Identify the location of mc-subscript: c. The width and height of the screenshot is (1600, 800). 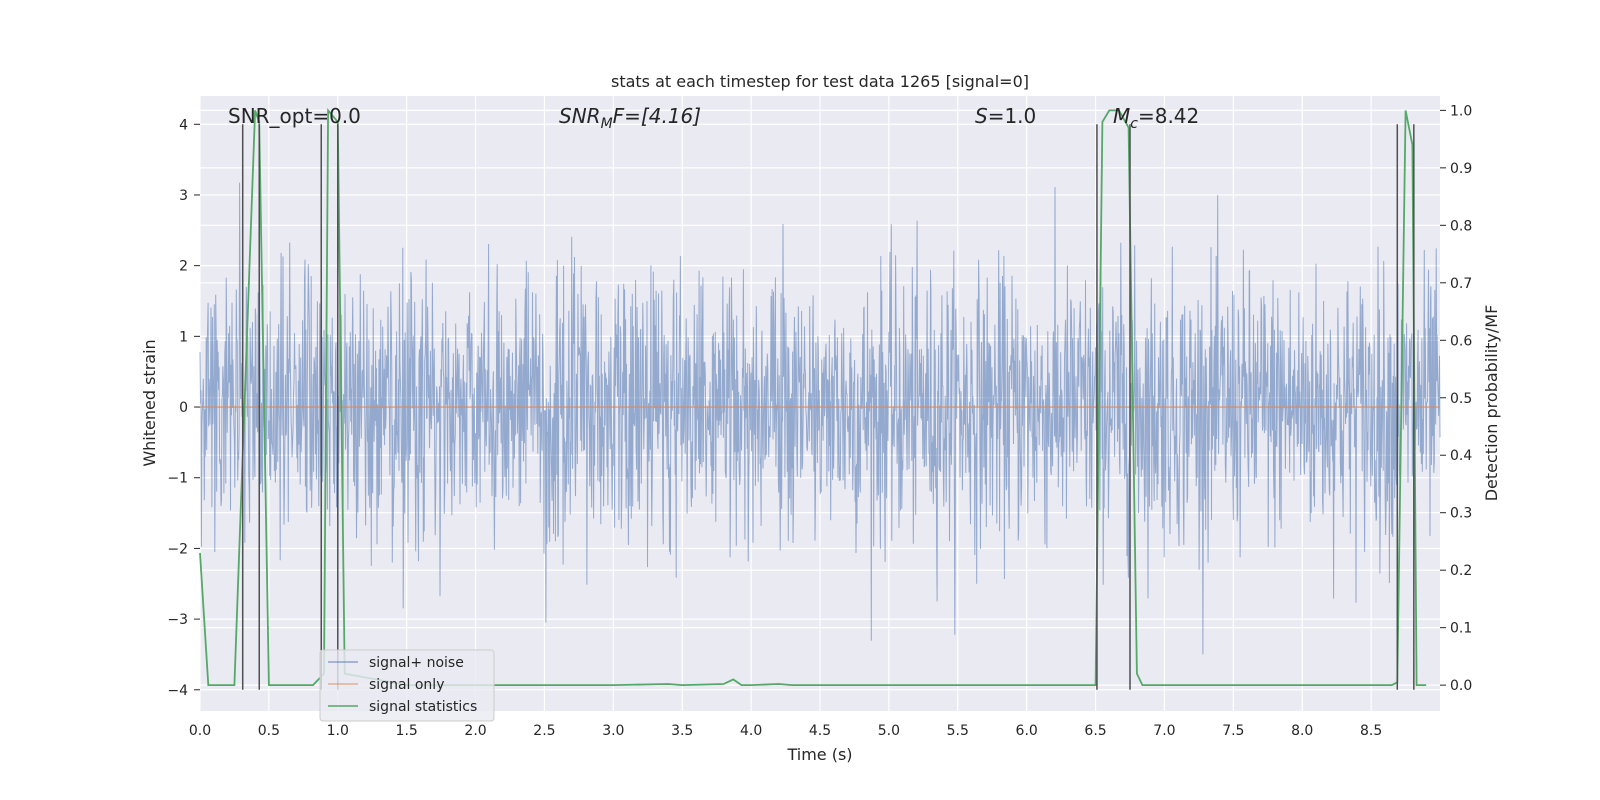
(1134, 124).